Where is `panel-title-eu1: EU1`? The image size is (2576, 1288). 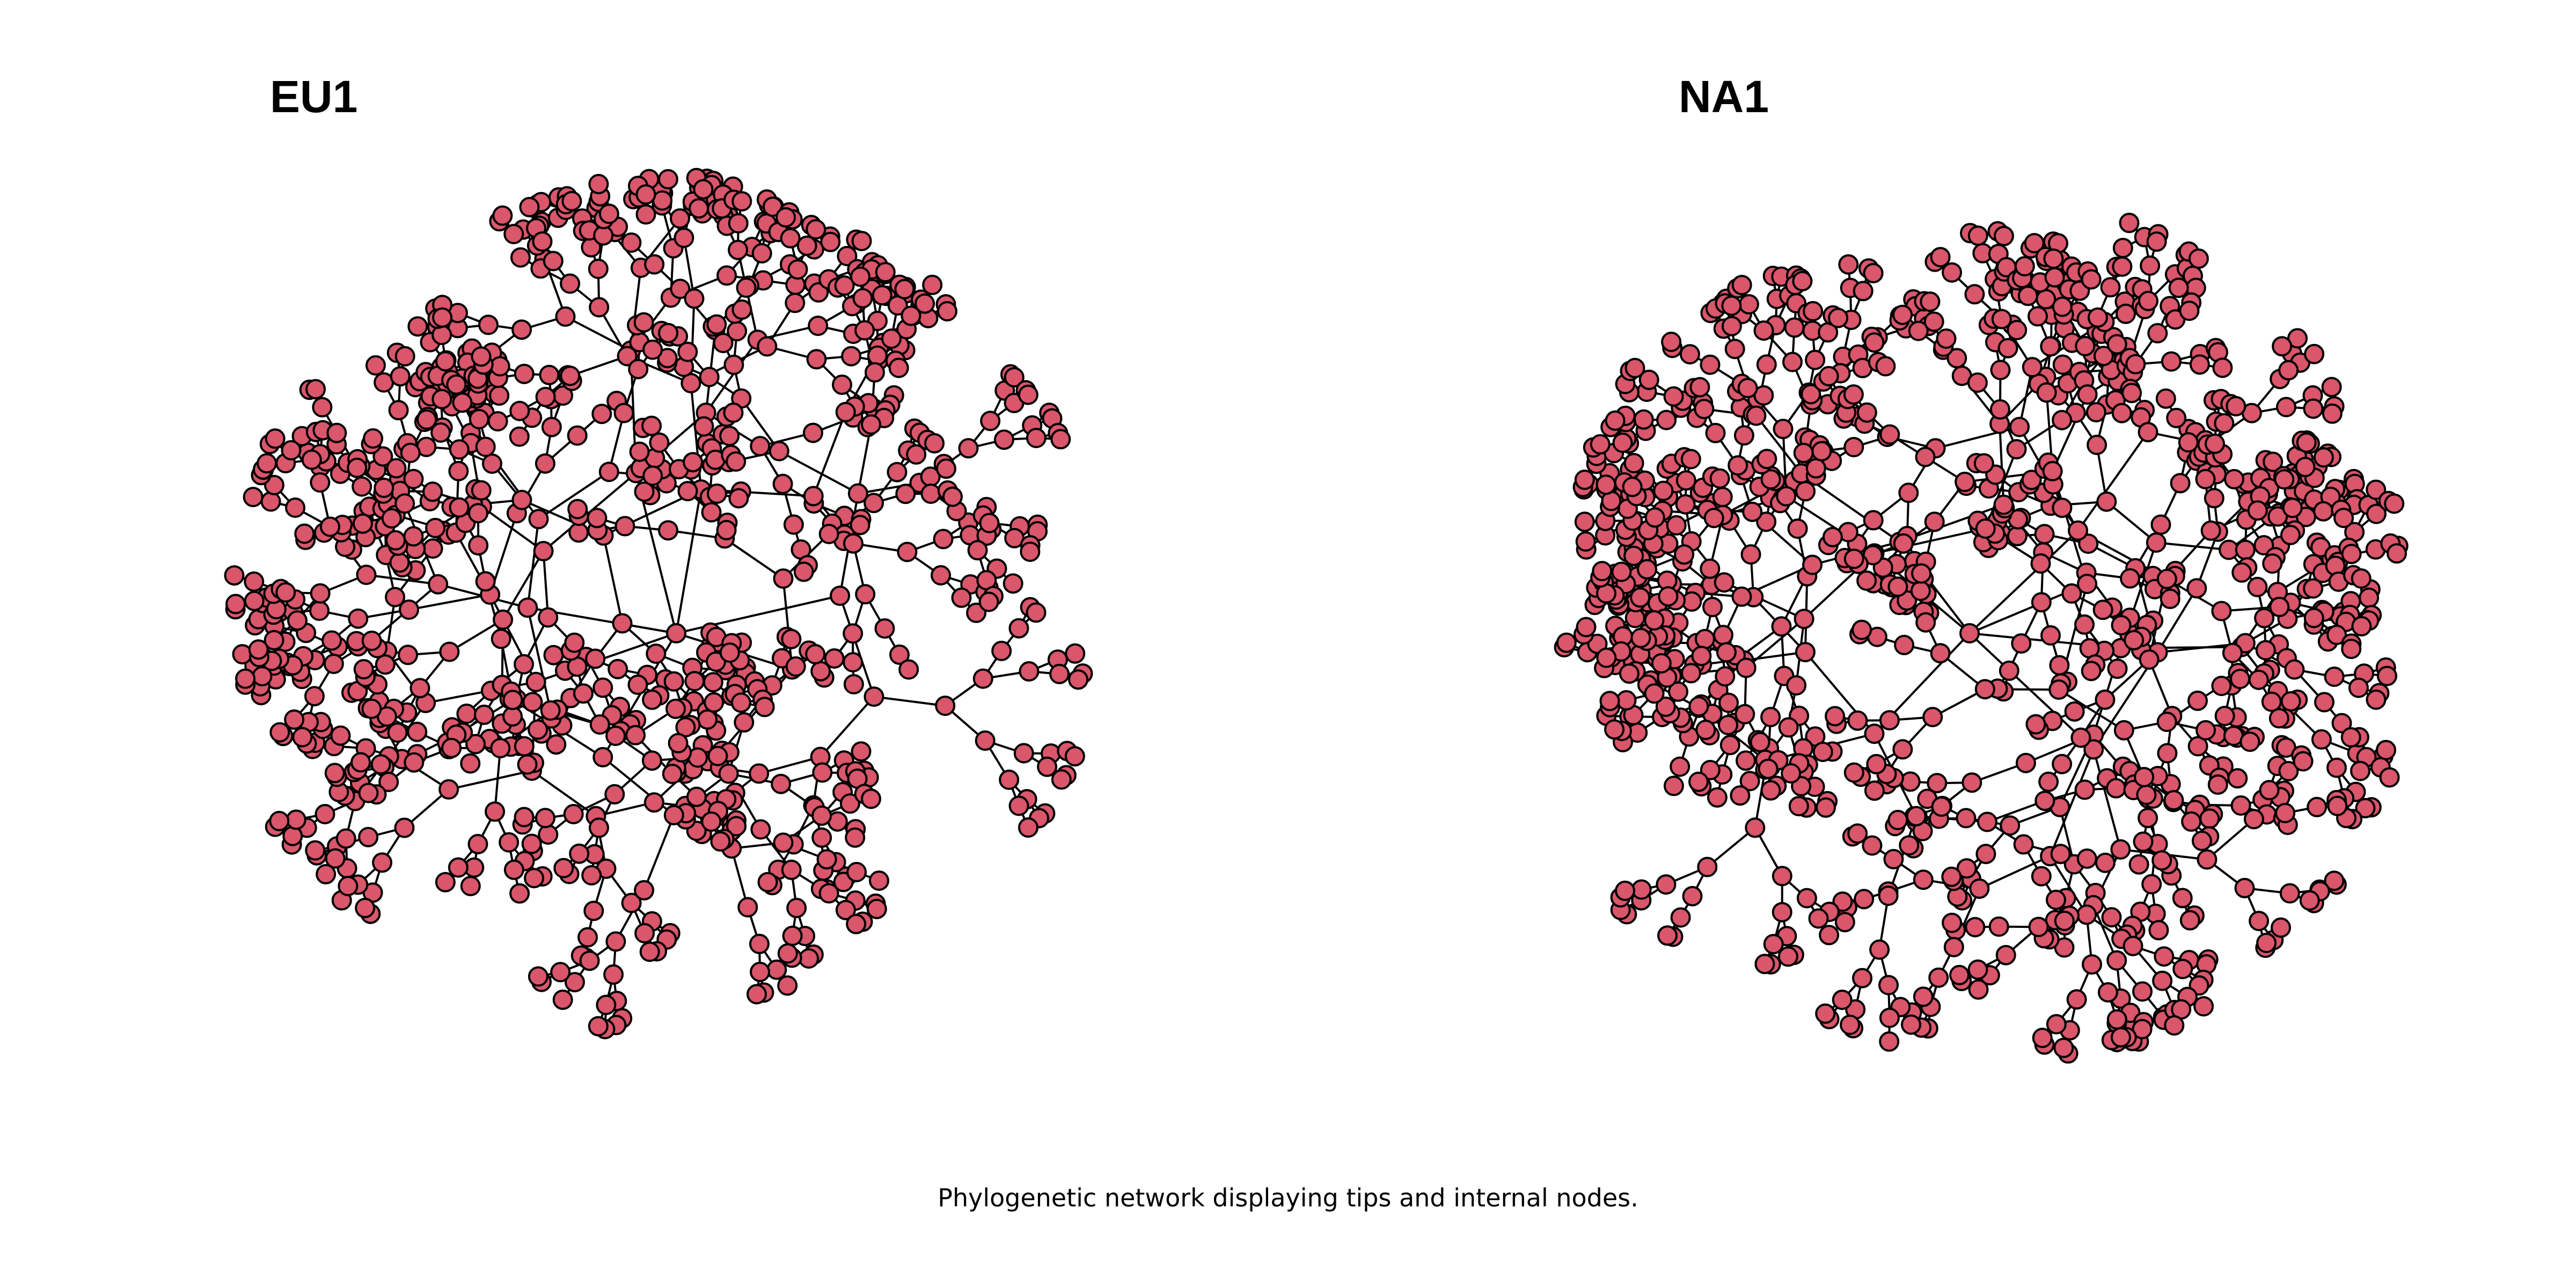 panel-title-eu1: EU1 is located at coordinates (314, 96).